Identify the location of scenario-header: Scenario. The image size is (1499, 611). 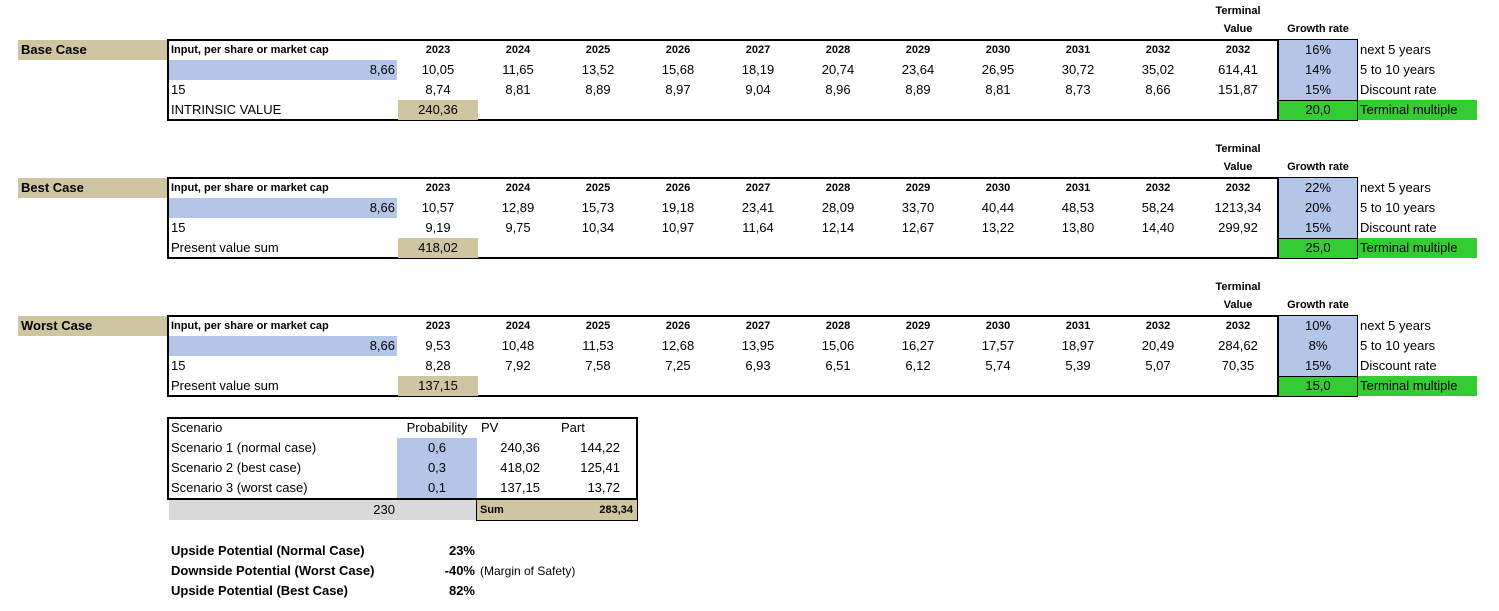
(197, 427).